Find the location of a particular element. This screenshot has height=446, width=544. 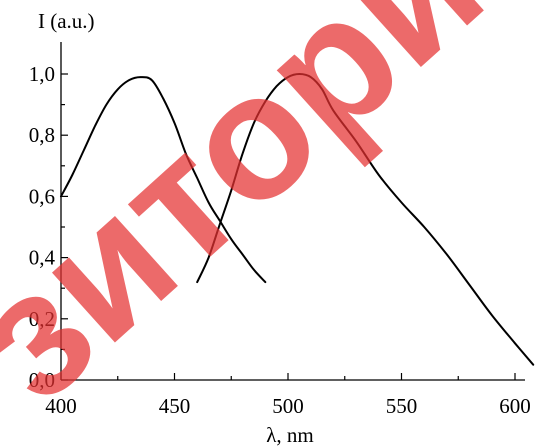

x-tick-label: 600 is located at coordinates (515, 406).